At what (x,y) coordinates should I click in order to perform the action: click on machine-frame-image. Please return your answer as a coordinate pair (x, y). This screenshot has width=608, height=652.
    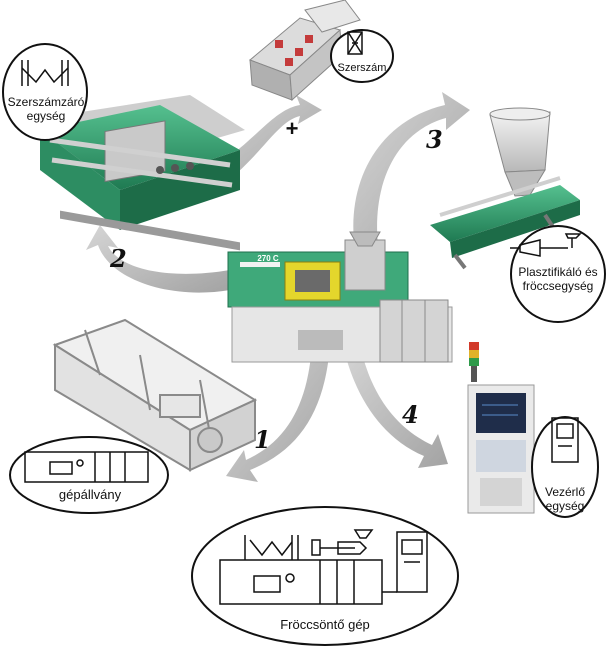
    Looking at the image, I should click on (155, 395).